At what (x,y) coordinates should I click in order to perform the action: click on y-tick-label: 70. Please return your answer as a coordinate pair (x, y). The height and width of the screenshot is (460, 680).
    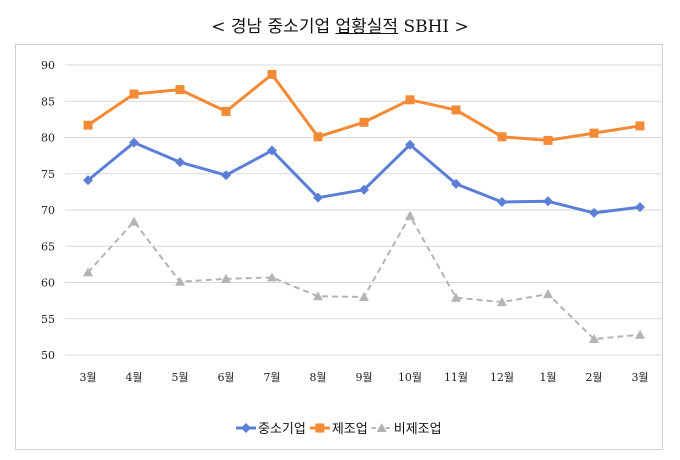
    Looking at the image, I should click on (48, 210).